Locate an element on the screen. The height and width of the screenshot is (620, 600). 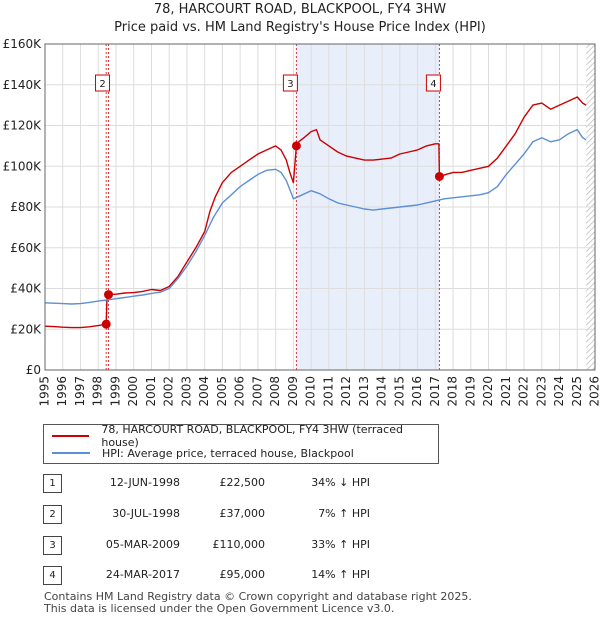
transaction-number: 1 is located at coordinates (52, 483).